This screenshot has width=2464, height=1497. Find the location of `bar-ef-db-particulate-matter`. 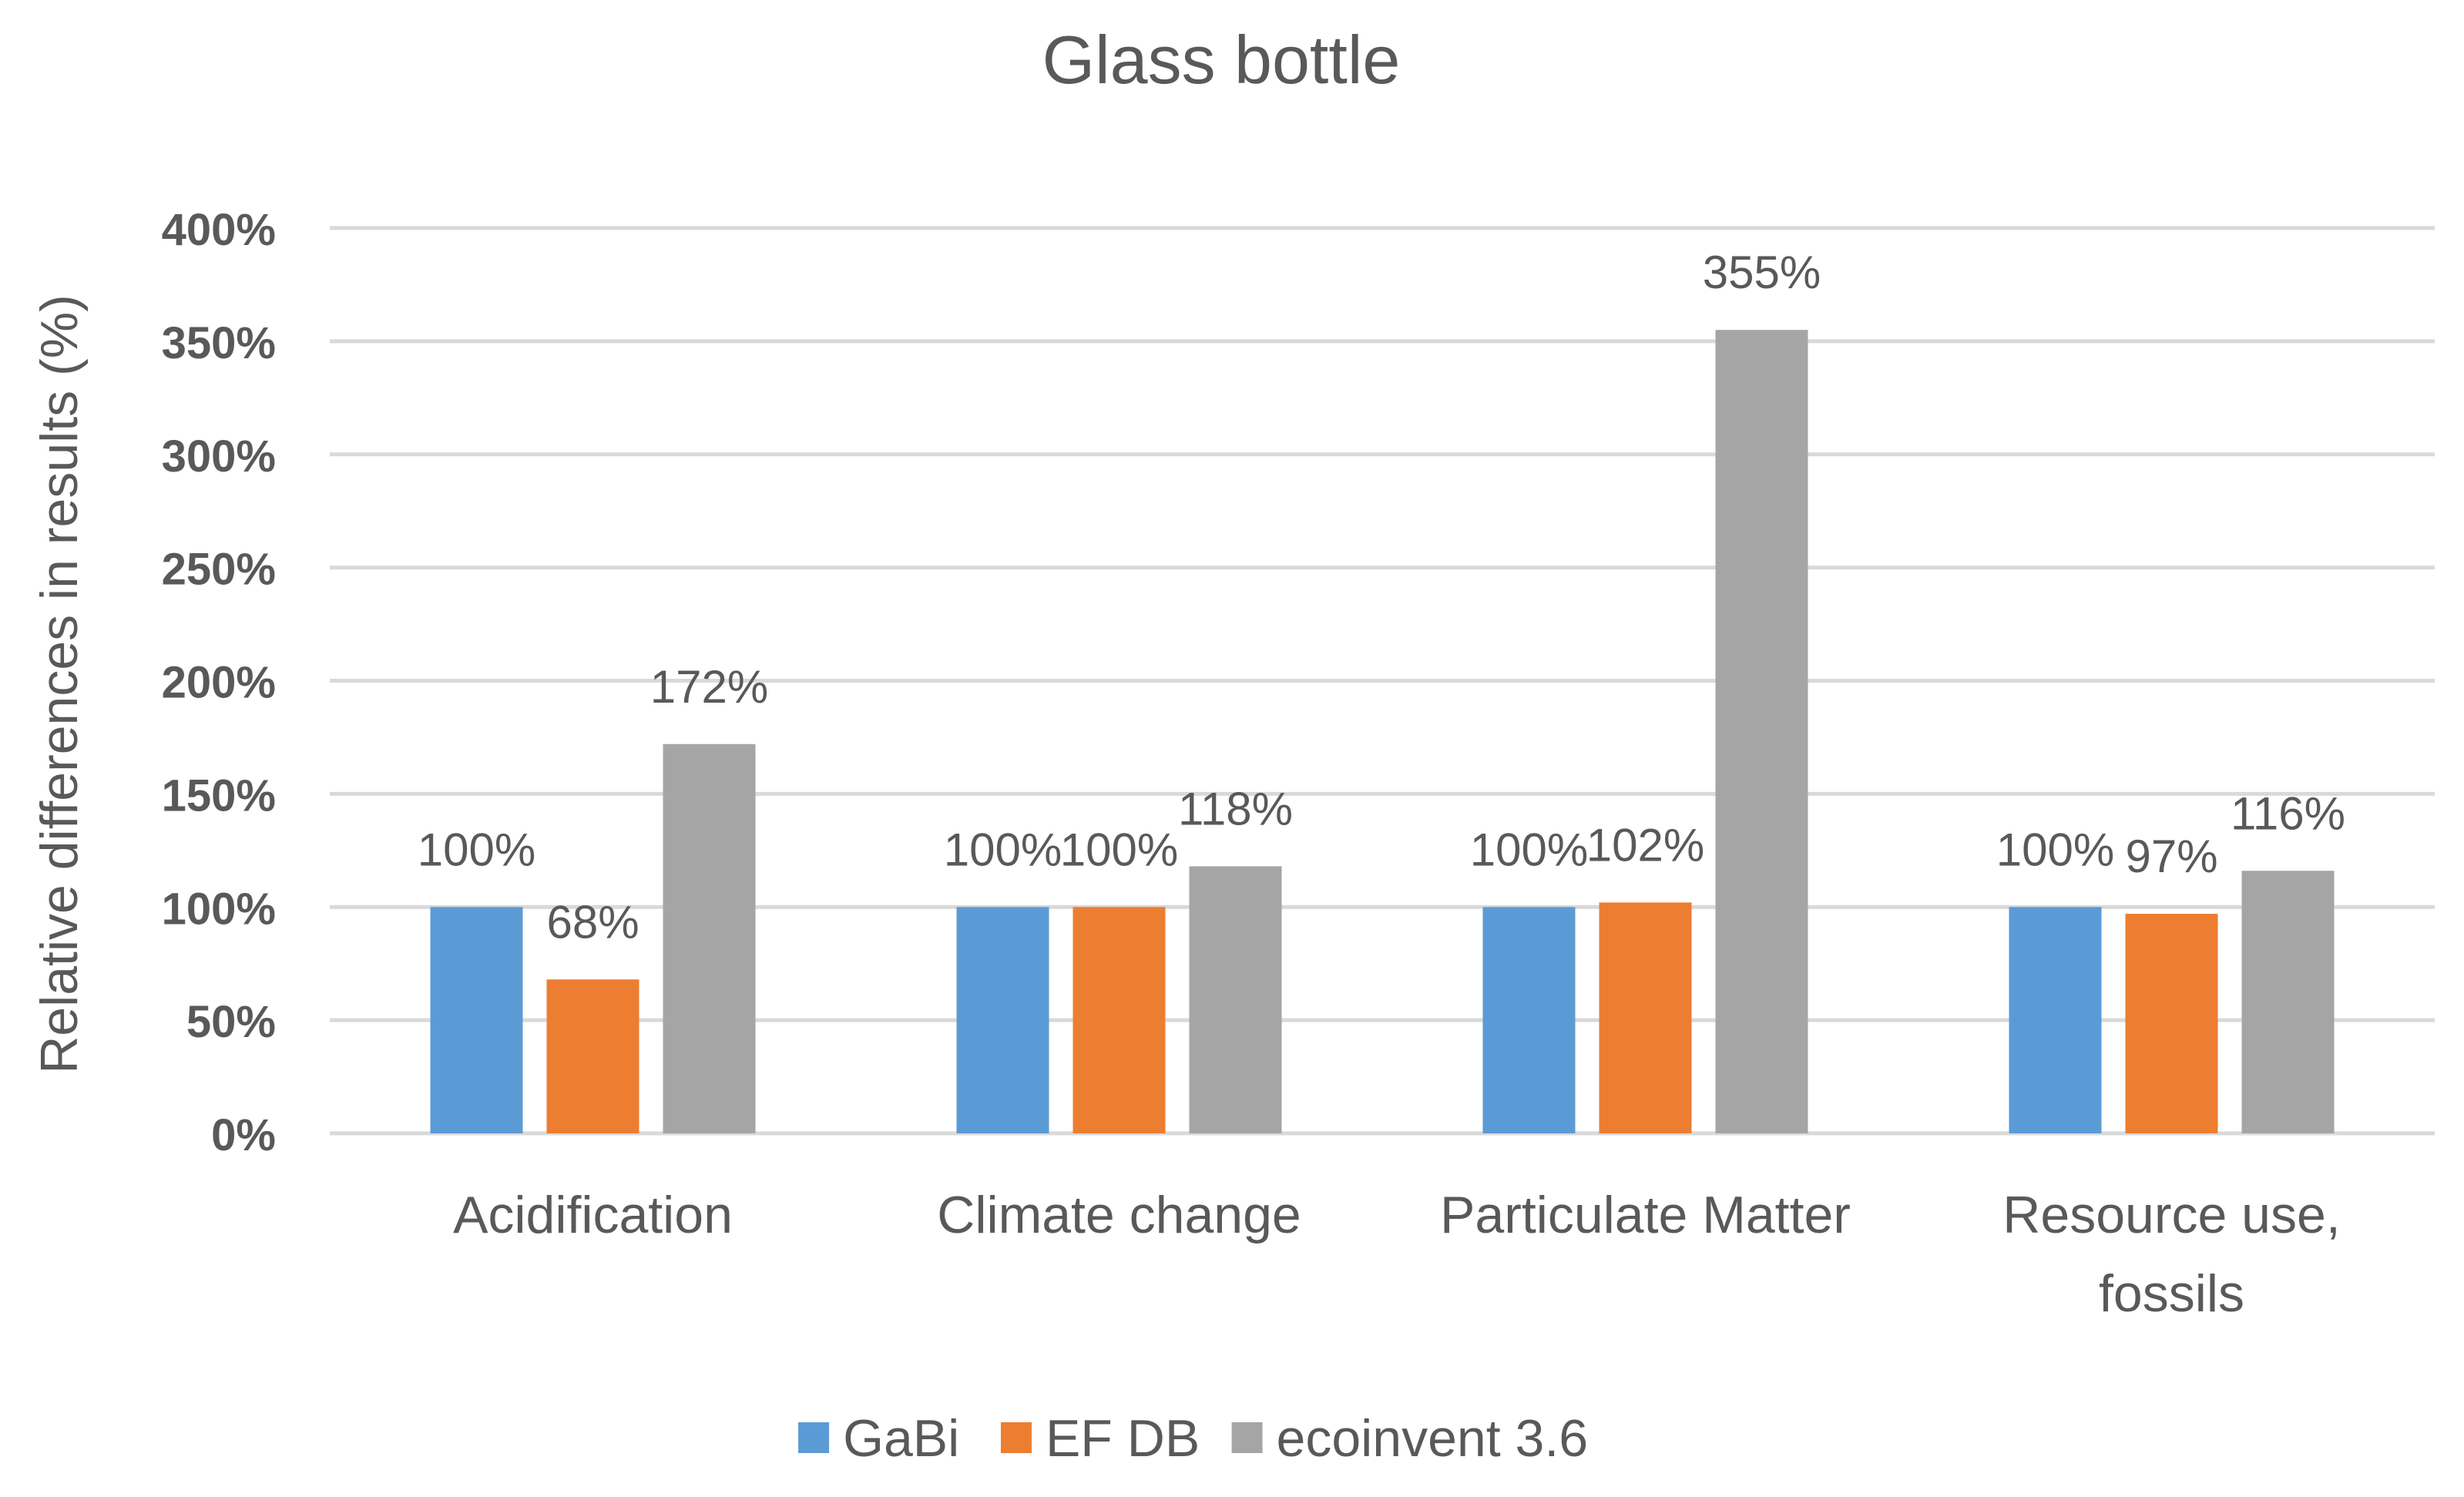

bar-ef-db-particulate-matter is located at coordinates (1646, 1017).